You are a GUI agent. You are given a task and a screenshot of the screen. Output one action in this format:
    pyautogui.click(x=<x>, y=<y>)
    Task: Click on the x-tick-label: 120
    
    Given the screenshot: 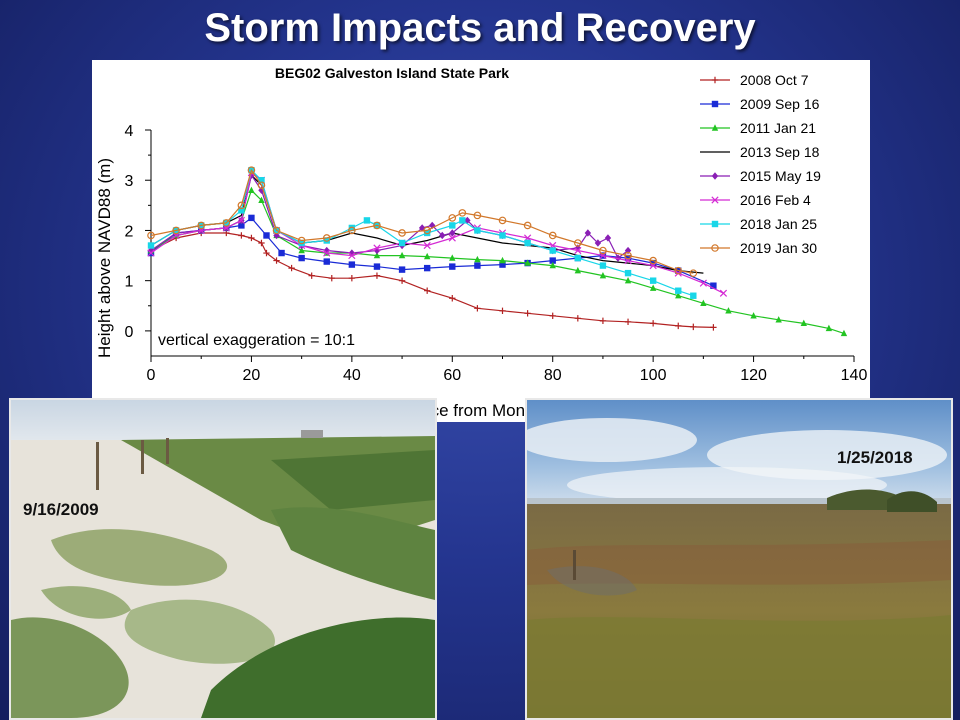 What is the action you would take?
    pyautogui.click(x=753, y=375)
    